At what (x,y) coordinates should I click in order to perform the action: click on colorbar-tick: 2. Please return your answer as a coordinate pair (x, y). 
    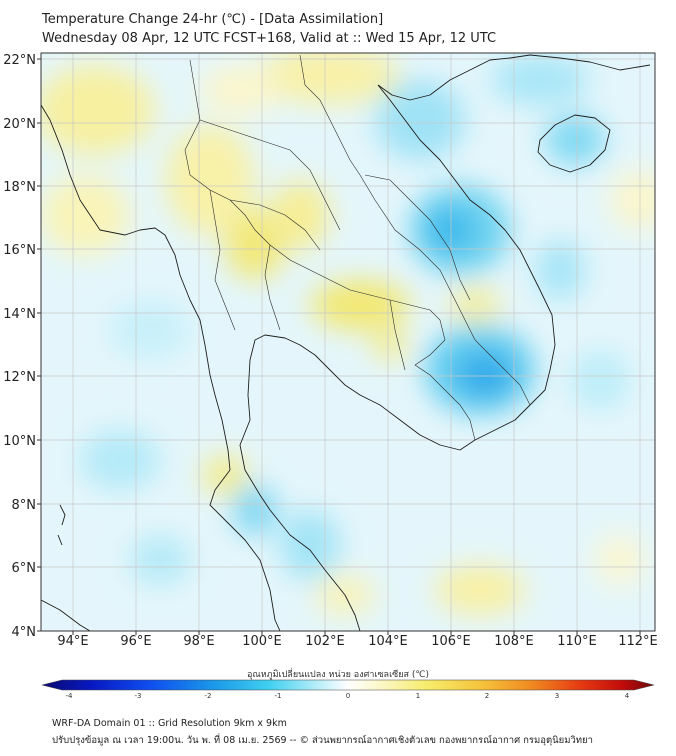
    Looking at the image, I should click on (487, 696).